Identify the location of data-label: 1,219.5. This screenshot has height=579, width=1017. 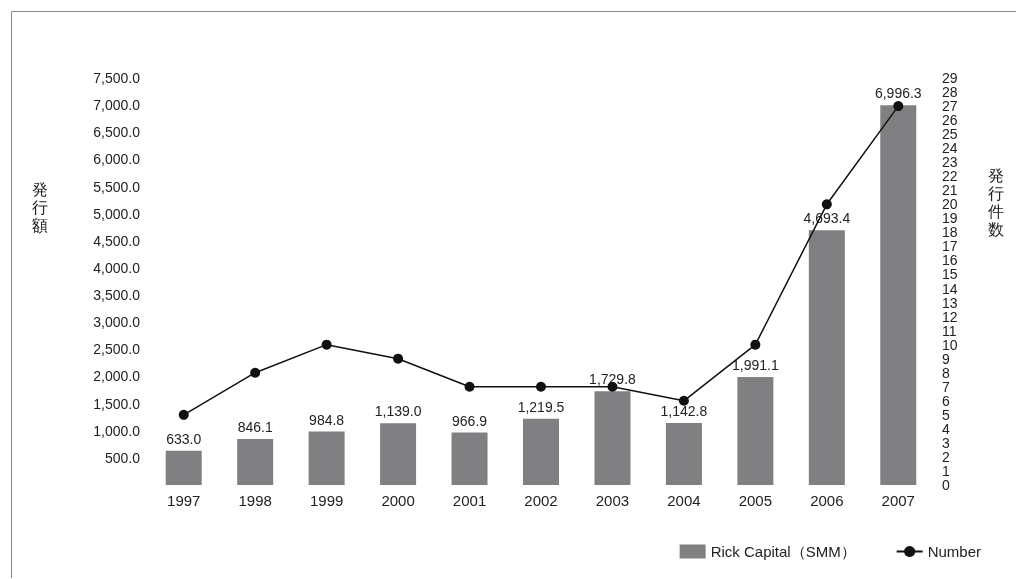
(541, 406).